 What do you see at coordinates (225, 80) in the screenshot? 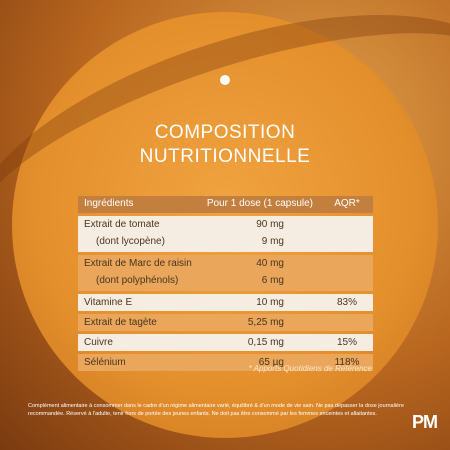
I see `hang-hole` at bounding box center [225, 80].